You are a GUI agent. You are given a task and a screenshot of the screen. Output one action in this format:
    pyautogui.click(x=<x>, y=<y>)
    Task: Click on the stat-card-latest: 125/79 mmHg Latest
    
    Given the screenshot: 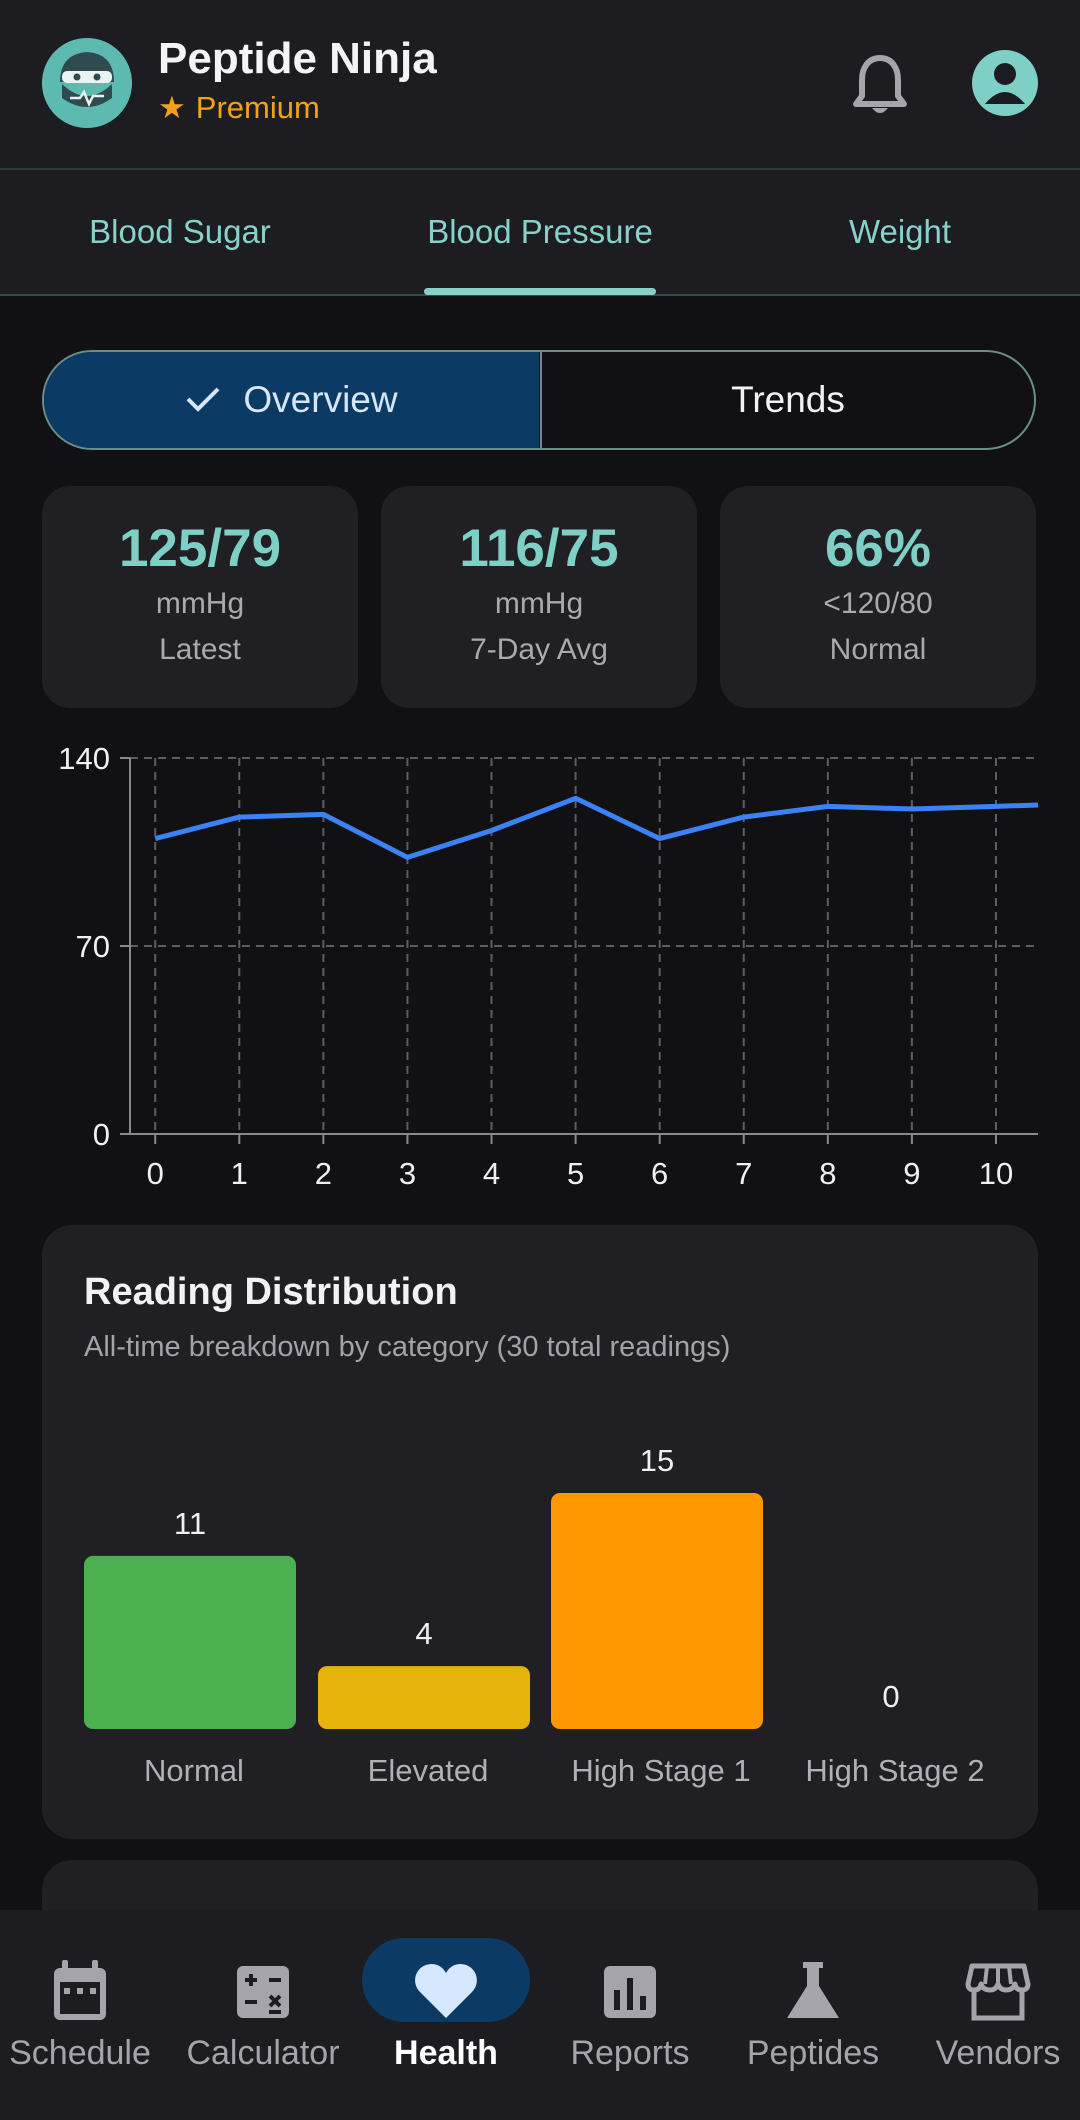 What is the action you would take?
    pyautogui.click(x=200, y=597)
    